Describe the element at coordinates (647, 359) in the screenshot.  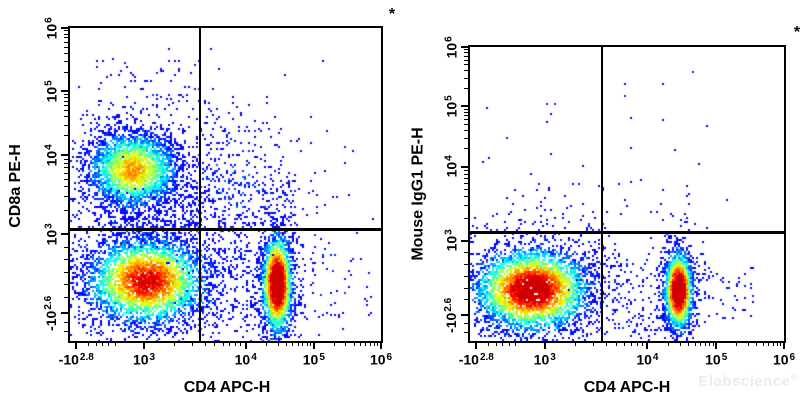
I see `x-tick-label-text: 104` at that location.